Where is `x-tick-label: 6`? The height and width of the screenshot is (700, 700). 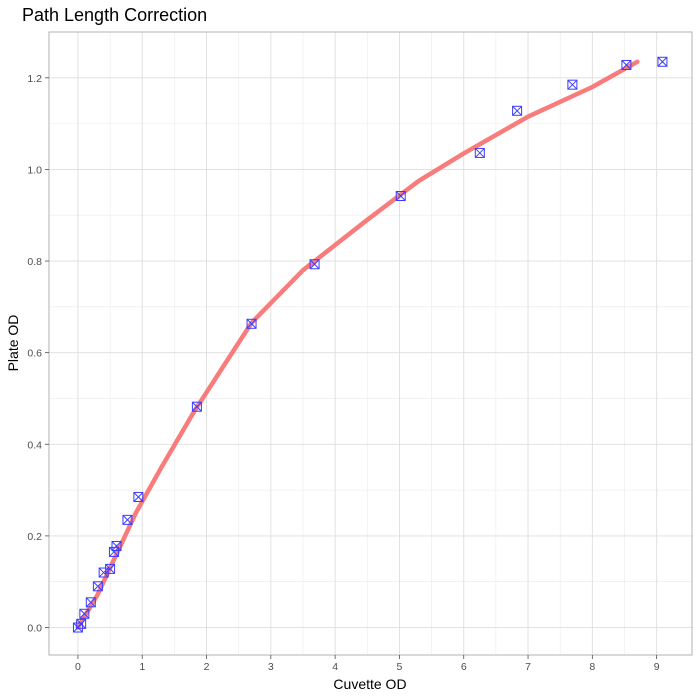 x-tick-label: 6 is located at coordinates (464, 667).